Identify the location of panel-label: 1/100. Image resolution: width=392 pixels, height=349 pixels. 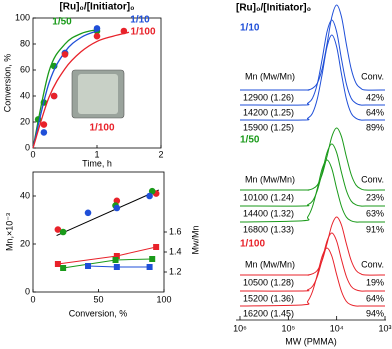
(252, 244).